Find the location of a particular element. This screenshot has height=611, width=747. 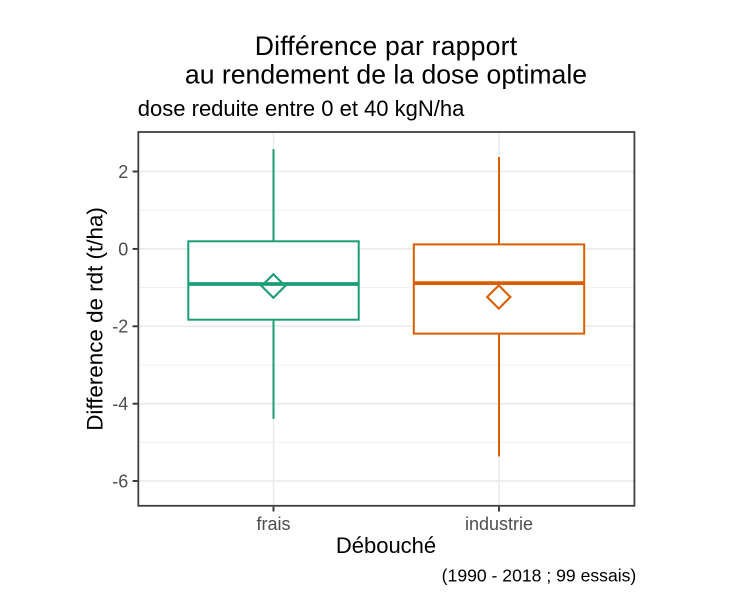

svg-text:dose reduite entre 0 et 40 kgN: dose reduite entre 0 et 40 kgN/ha is located at coordinates (301, 108).